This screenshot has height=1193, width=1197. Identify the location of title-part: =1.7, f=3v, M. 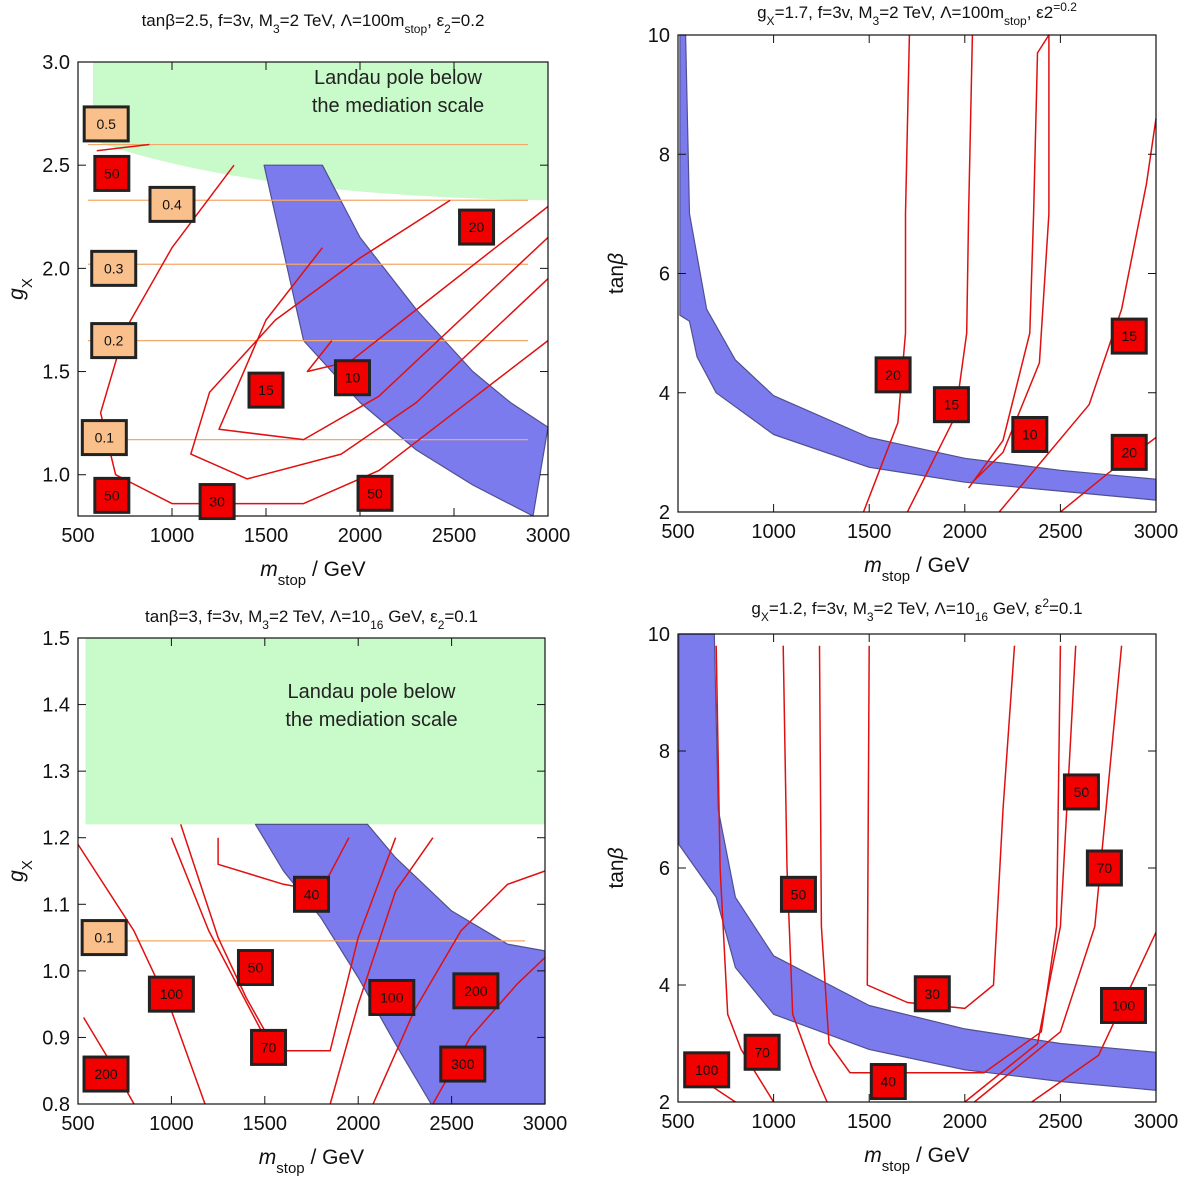
(824, 12).